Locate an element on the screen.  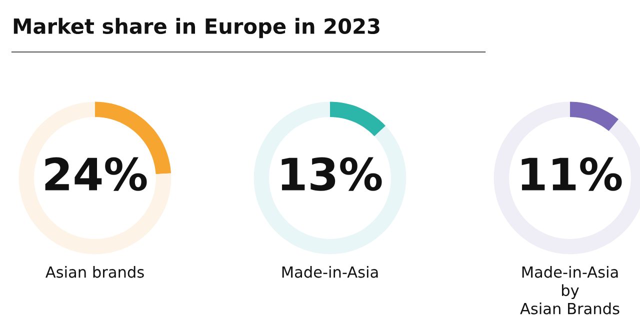
chart-title: Market share in Europe in 2023 is located at coordinates (197, 28).